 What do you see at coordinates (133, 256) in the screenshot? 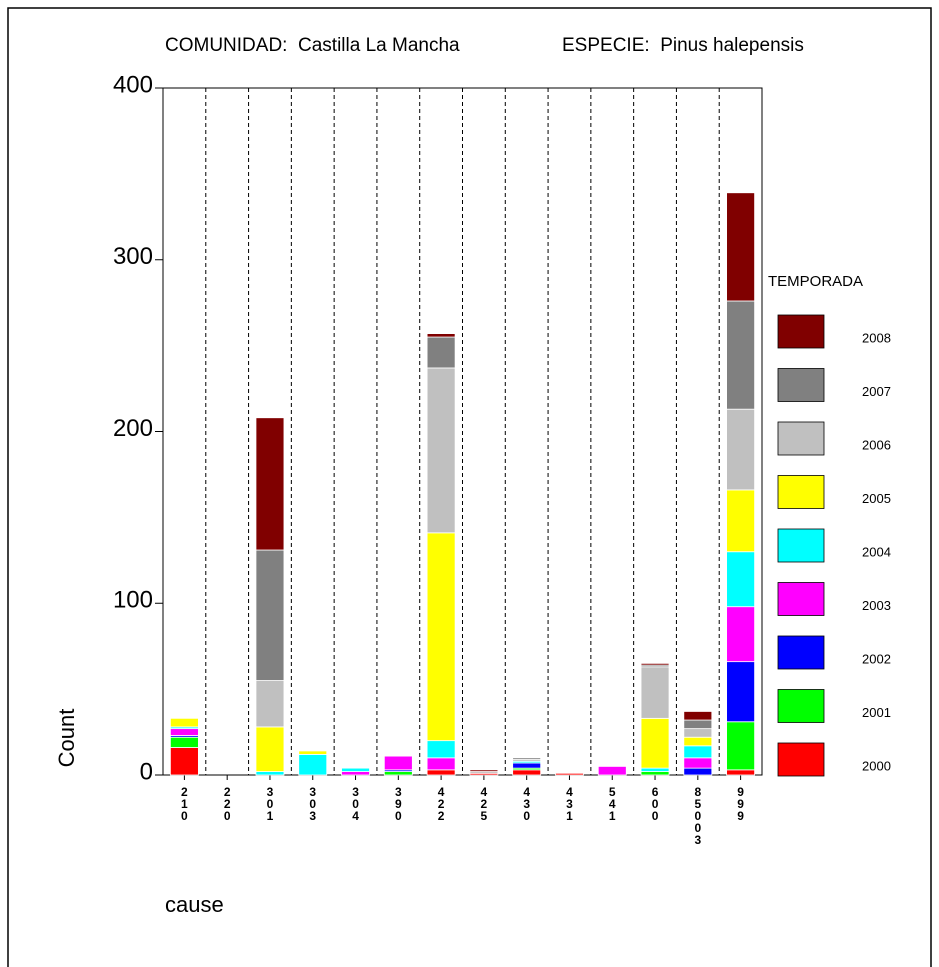
I see `y-tick-label: 300` at bounding box center [133, 256].